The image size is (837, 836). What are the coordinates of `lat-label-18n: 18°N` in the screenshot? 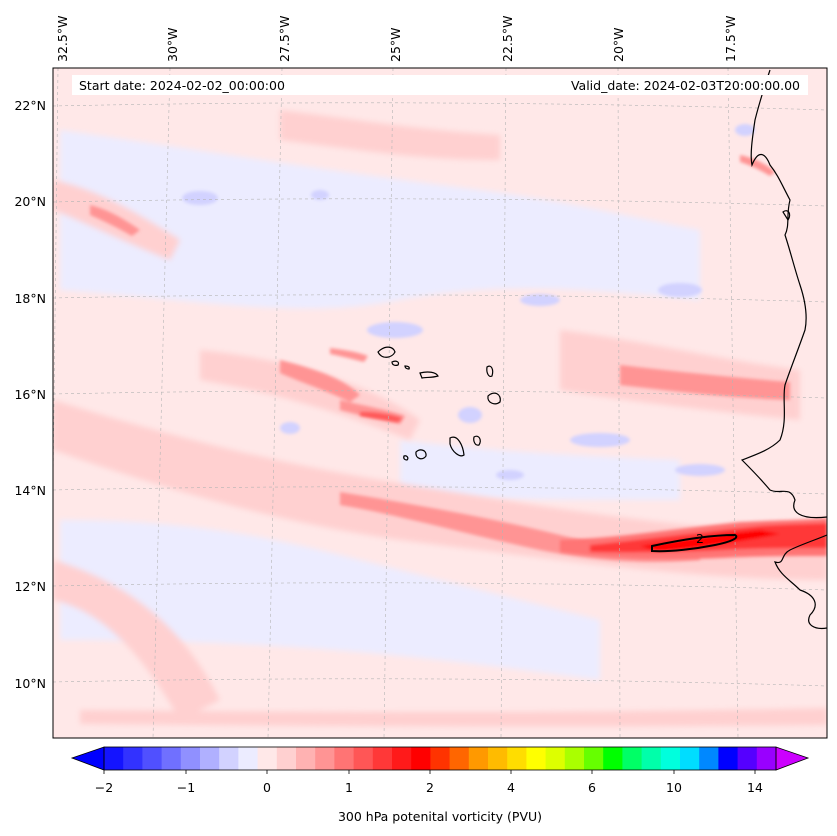 It's located at (30, 298).